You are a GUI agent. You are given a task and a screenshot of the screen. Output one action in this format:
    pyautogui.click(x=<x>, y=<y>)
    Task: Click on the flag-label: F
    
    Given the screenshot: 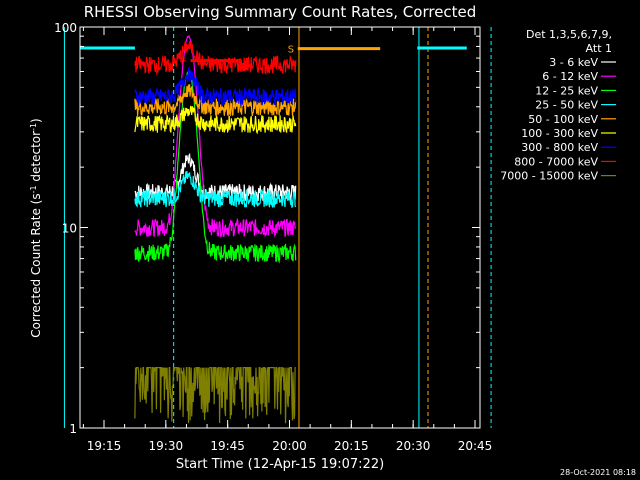 What is the action you would take?
    pyautogui.click(x=184, y=62)
    